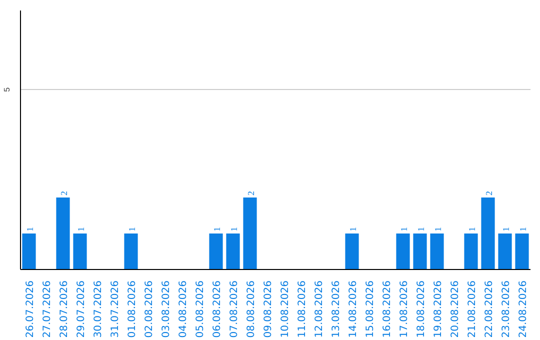  Describe the element at coordinates (438, 309) in the screenshot. I see `x-tick-label: 19.08.2026` at that location.